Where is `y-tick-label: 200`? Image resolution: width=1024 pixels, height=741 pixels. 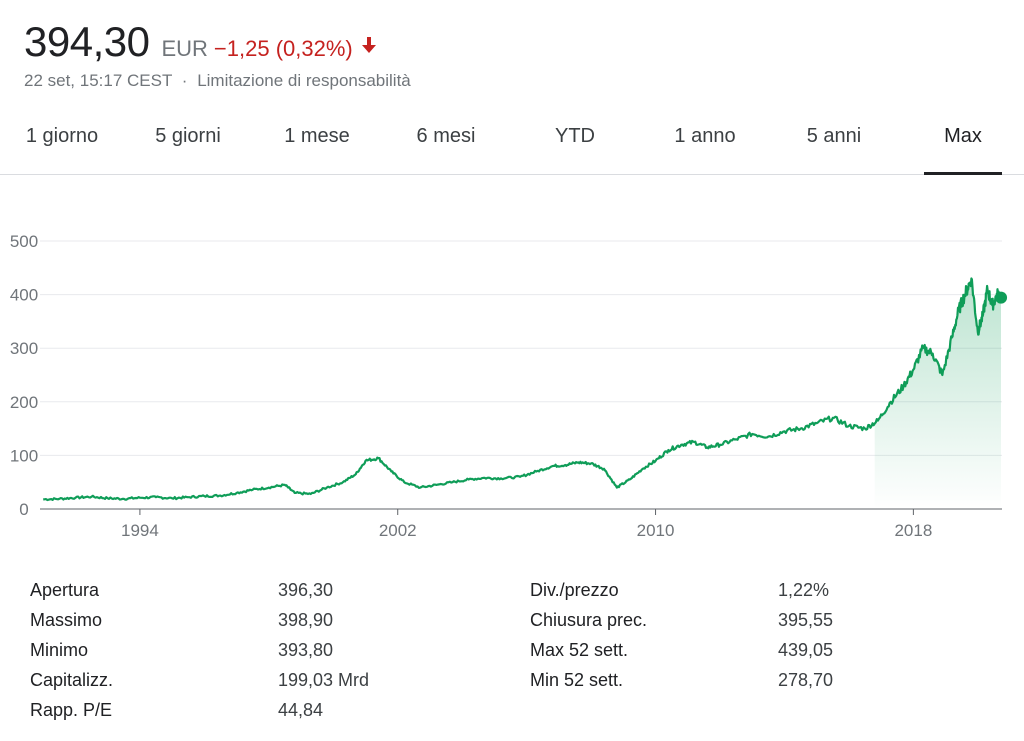 y-tick-label: 200 is located at coordinates (24, 402).